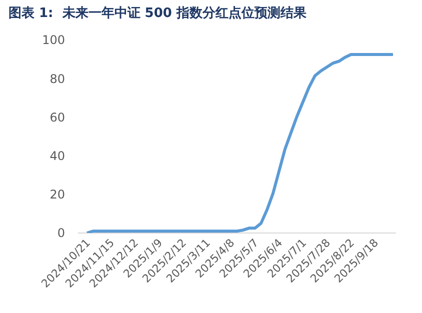  What do you see at coordinates (57, 79) in the screenshot?
I see `y-tick-label: 80` at bounding box center [57, 79].